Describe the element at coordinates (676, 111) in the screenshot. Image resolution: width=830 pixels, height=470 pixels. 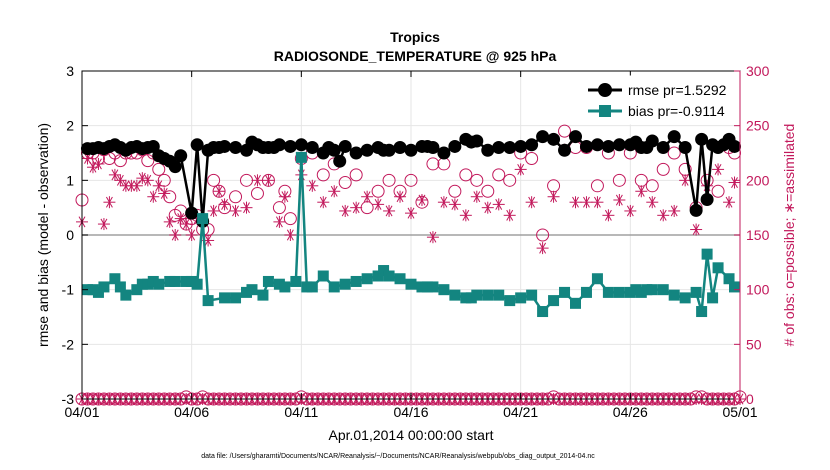
I see `legend-bias-label: bias pr=-0.9114` at that location.